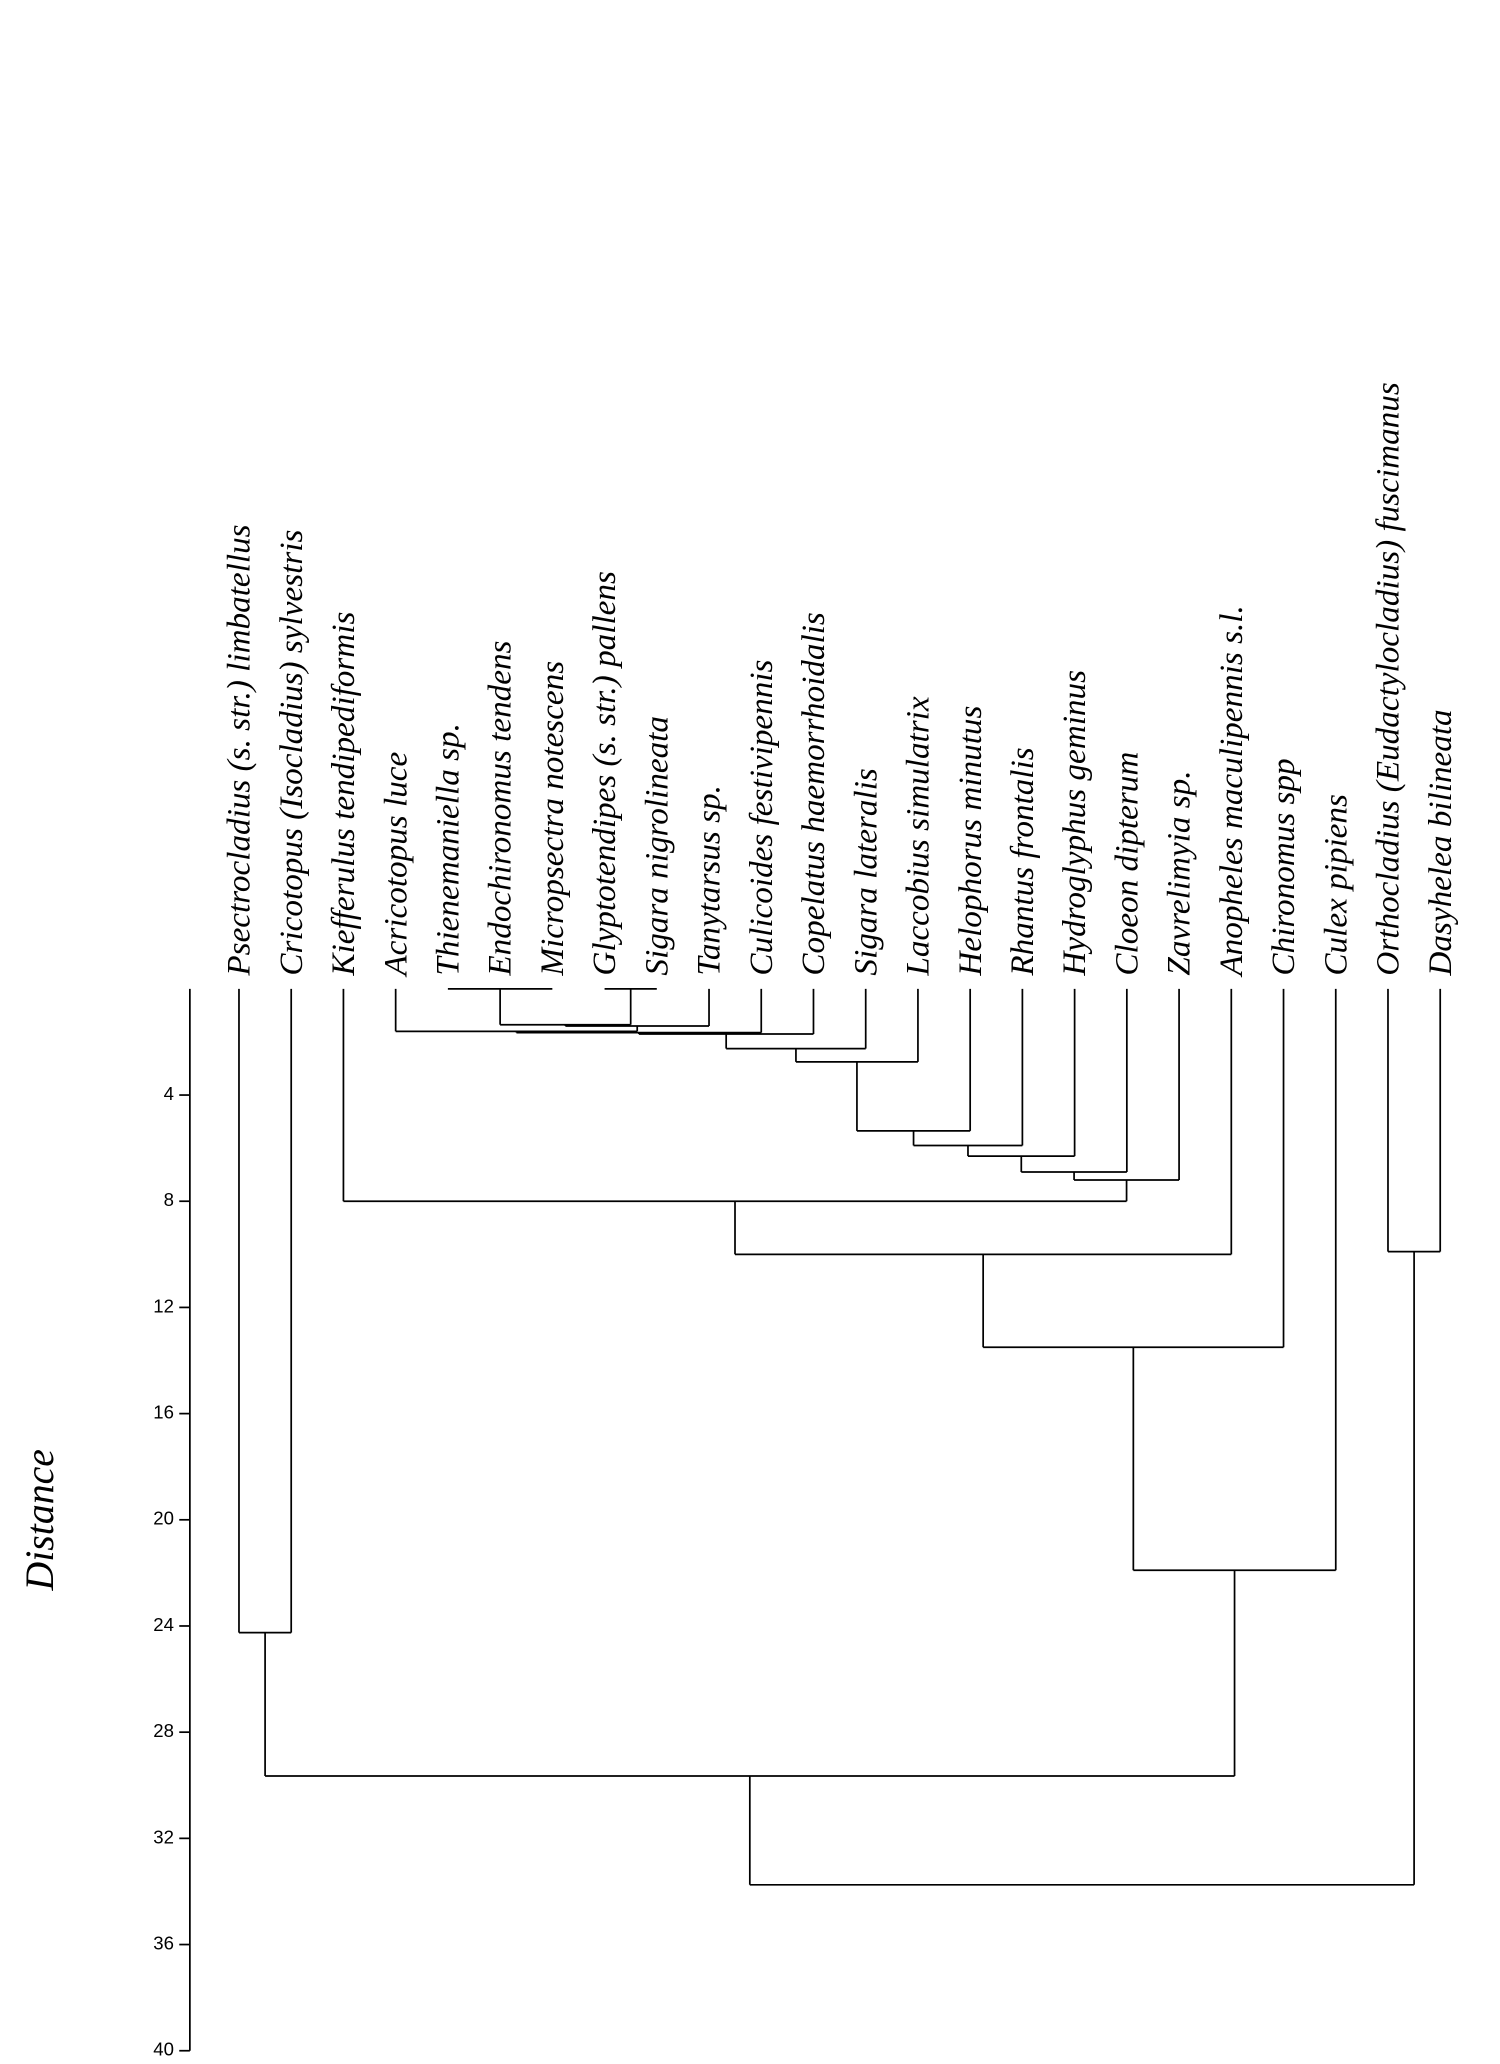 The width and height of the screenshot is (1500, 2064). What do you see at coordinates (656, 846) in the screenshot?
I see `leaf-label: Sigara nigrolineata` at bounding box center [656, 846].